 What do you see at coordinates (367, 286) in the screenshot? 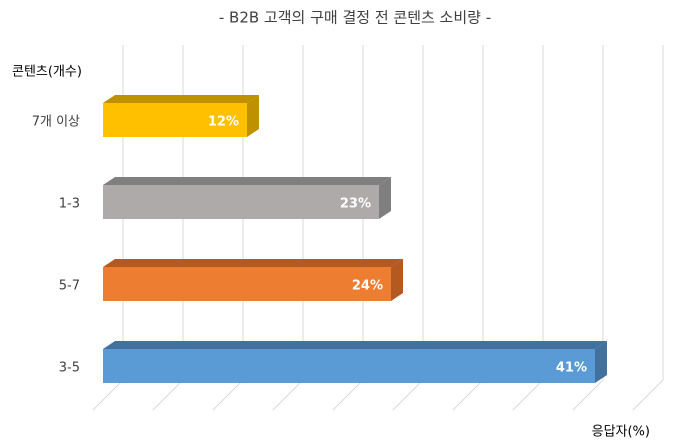
I see `value-label: 24%` at bounding box center [367, 286].